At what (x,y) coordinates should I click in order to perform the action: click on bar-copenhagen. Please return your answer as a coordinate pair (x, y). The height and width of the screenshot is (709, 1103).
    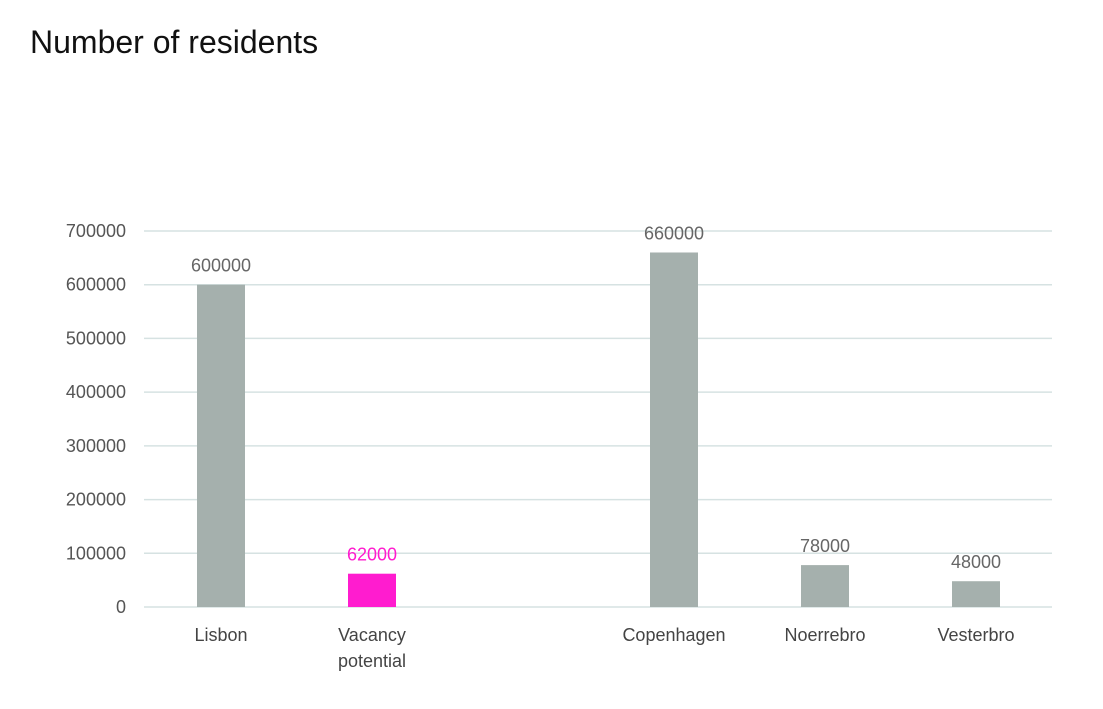
    Looking at the image, I should click on (674, 429).